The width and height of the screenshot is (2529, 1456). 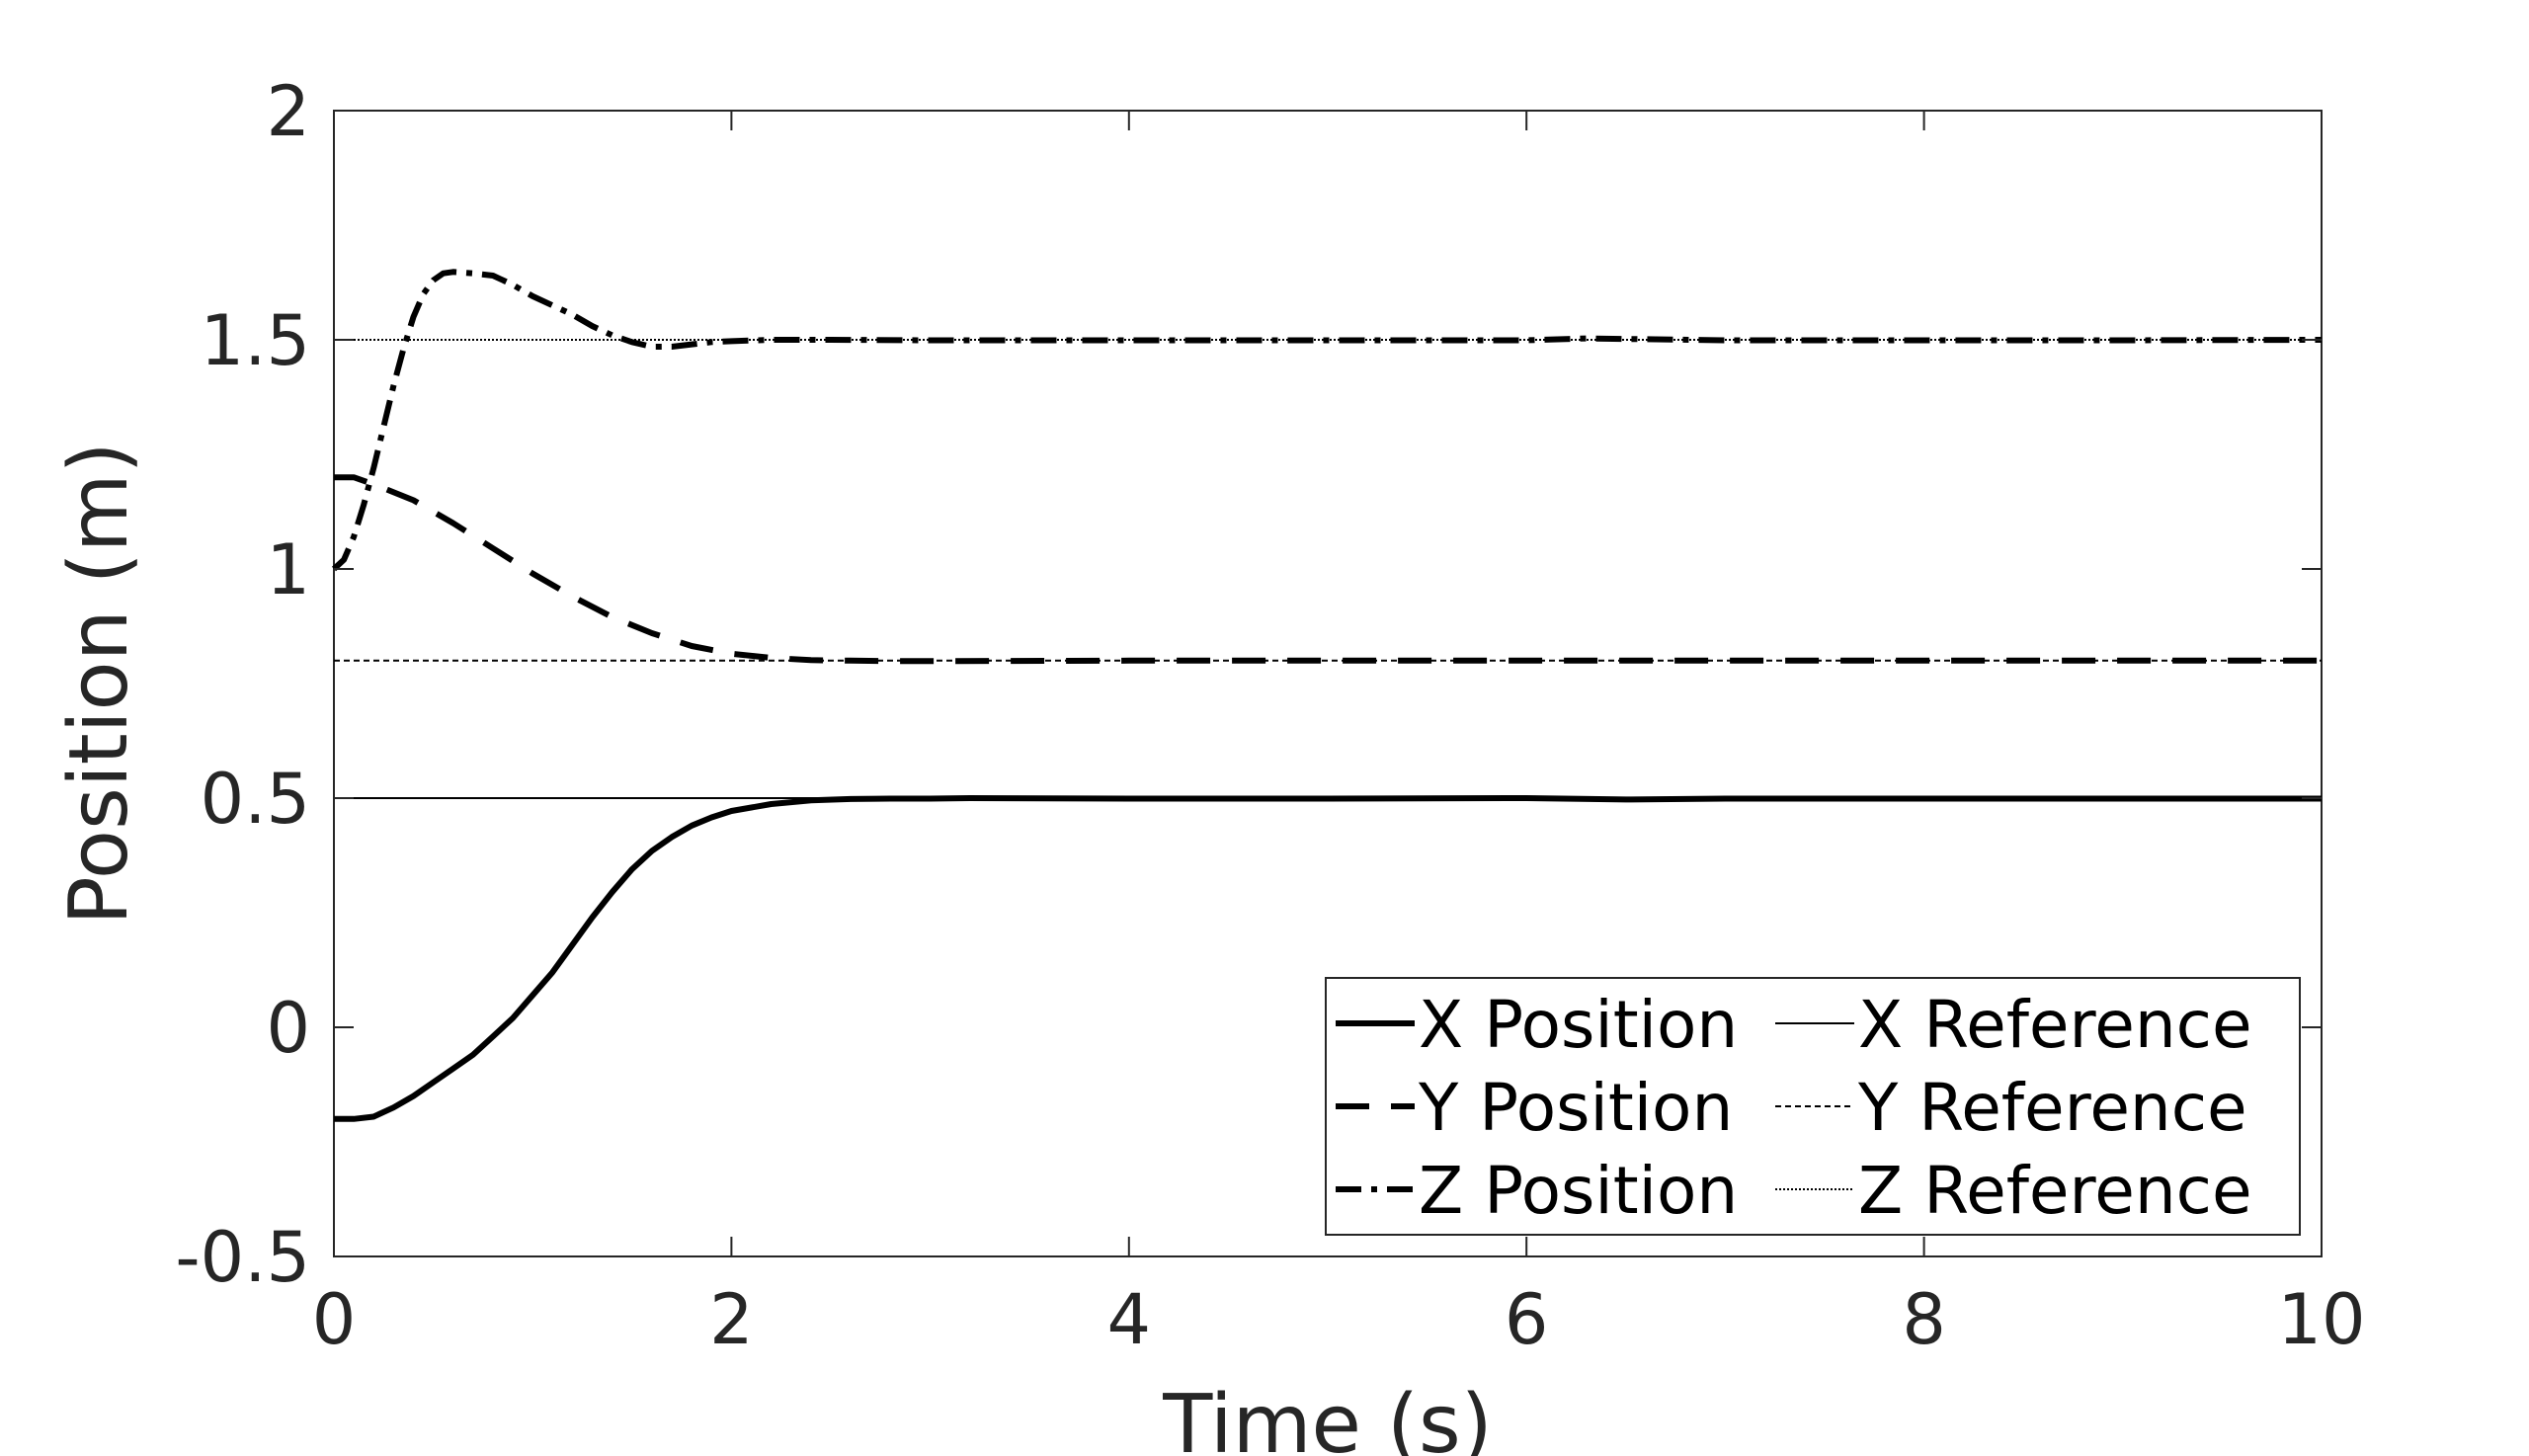 What do you see at coordinates (731, 1319) in the screenshot?
I see `x-tick-label: 2` at bounding box center [731, 1319].